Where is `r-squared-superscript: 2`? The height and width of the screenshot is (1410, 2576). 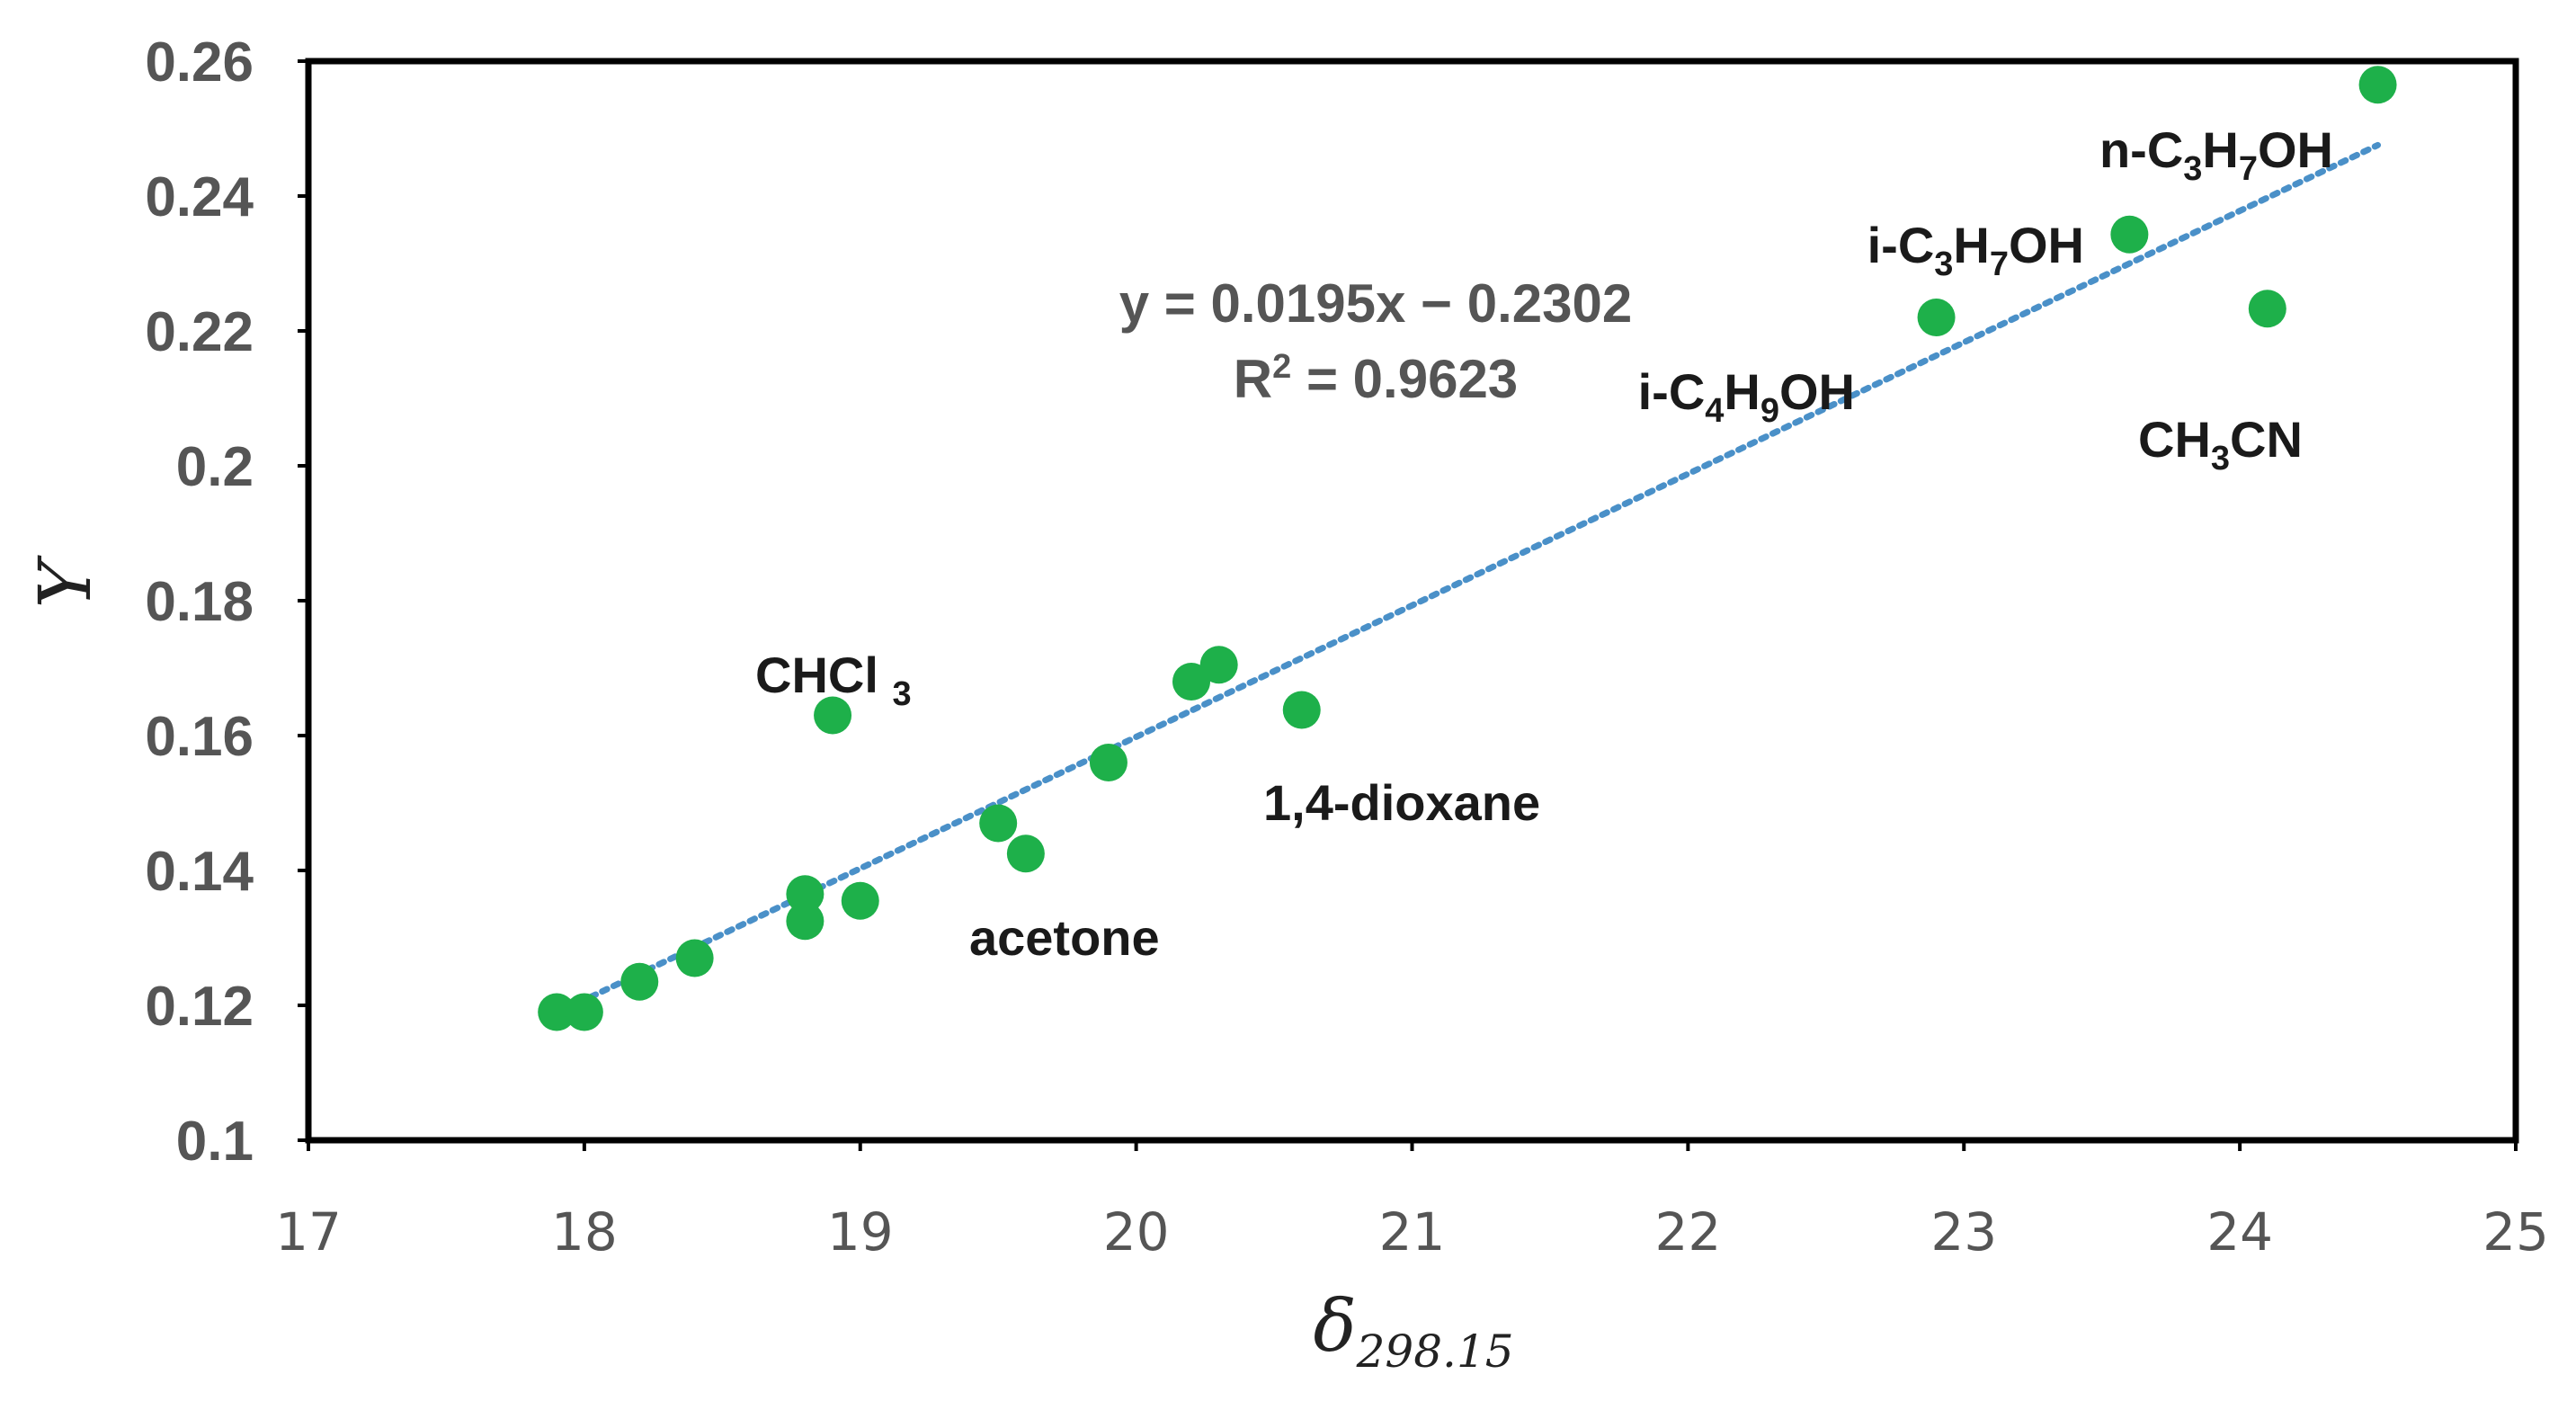
r-squared-superscript: 2 is located at coordinates (1282, 367).